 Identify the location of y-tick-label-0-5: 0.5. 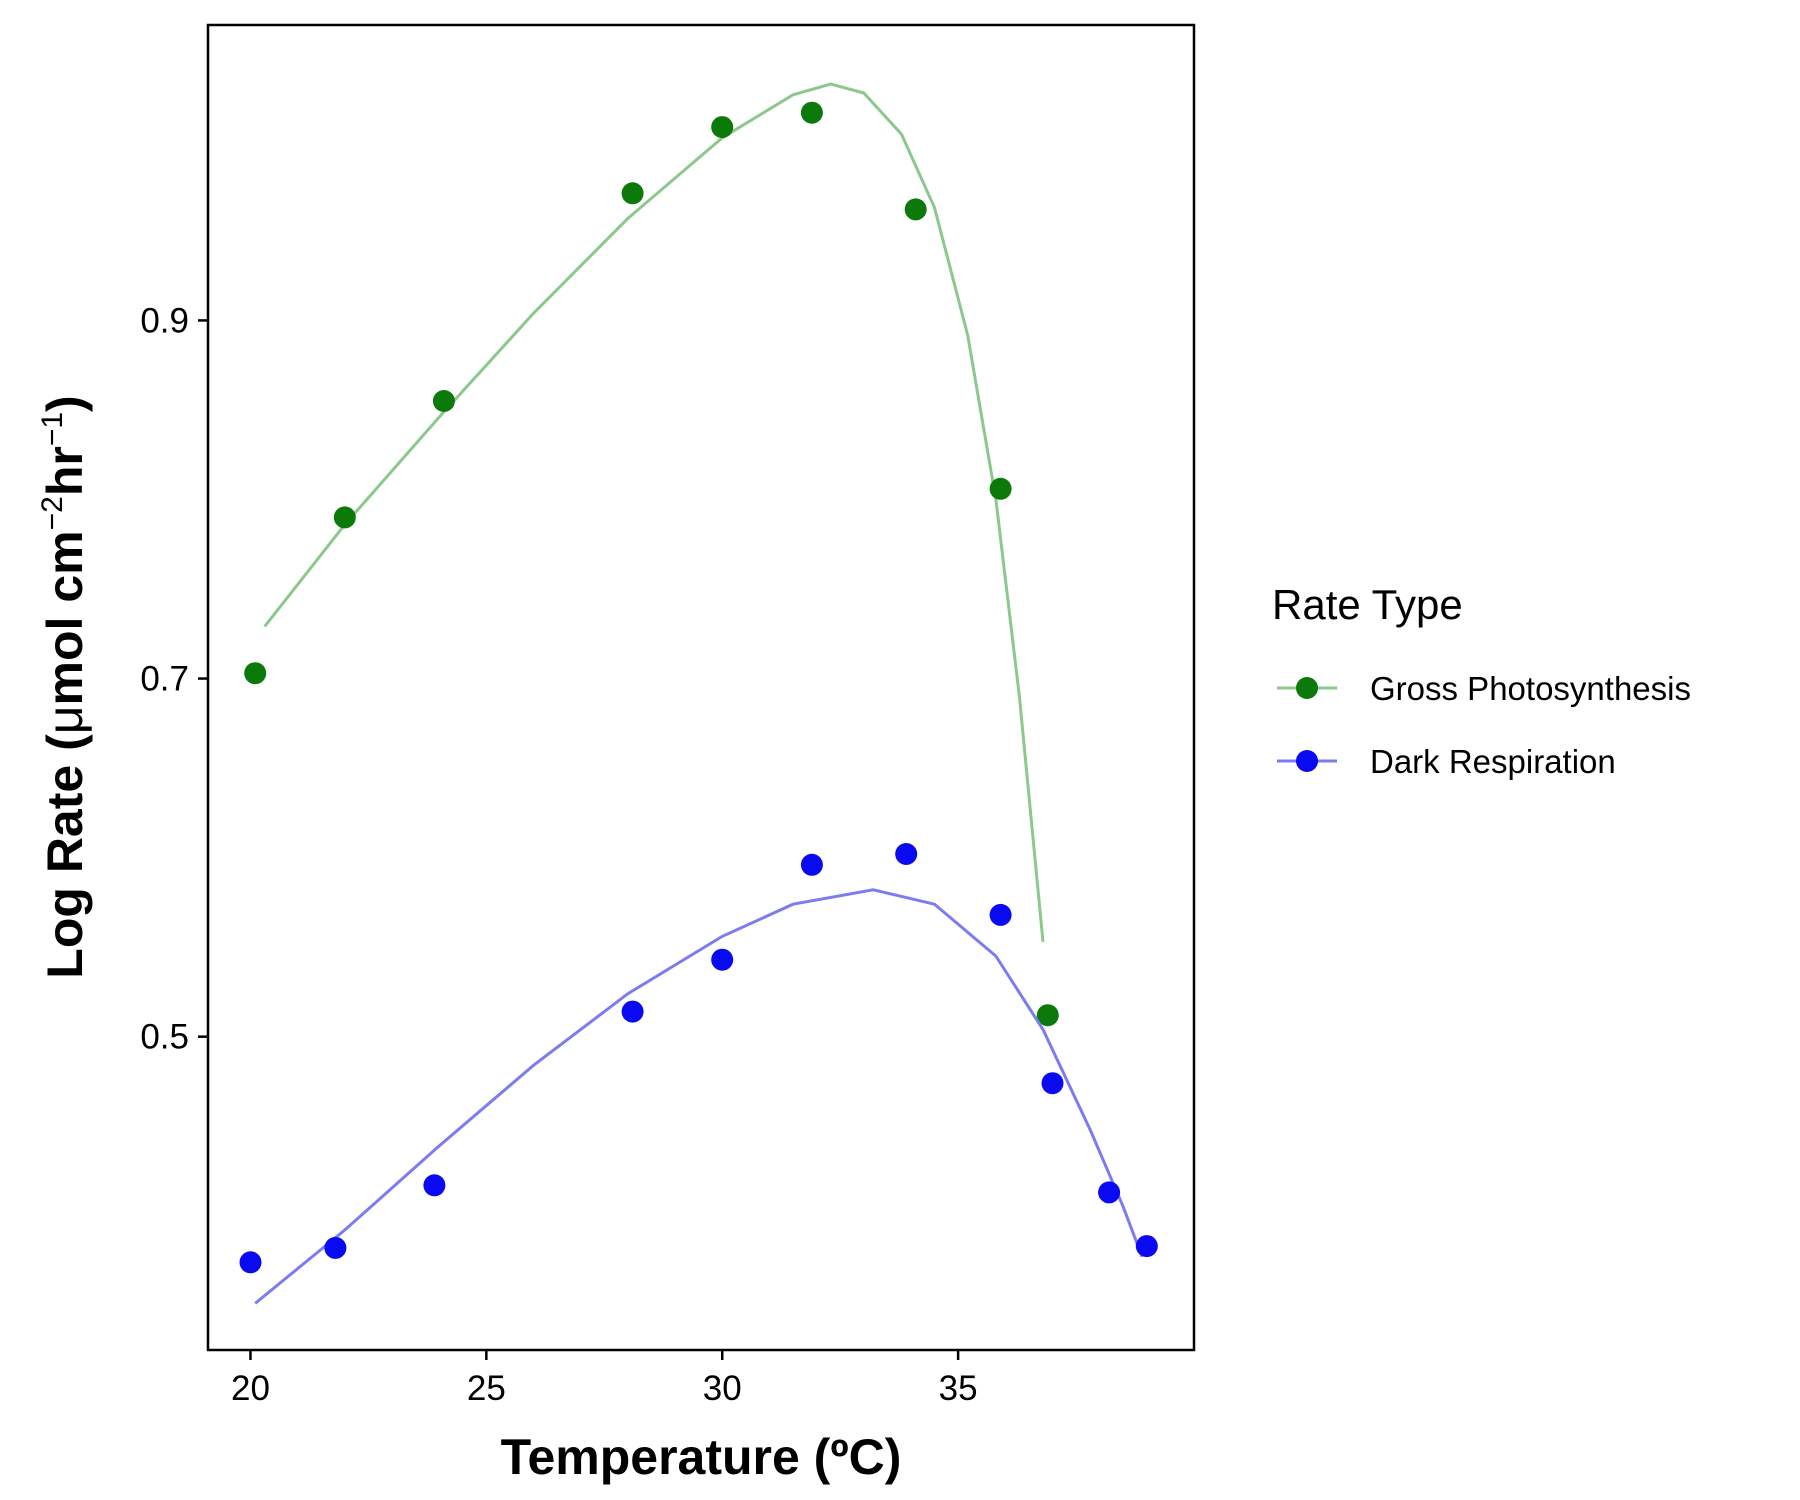
(164, 1037).